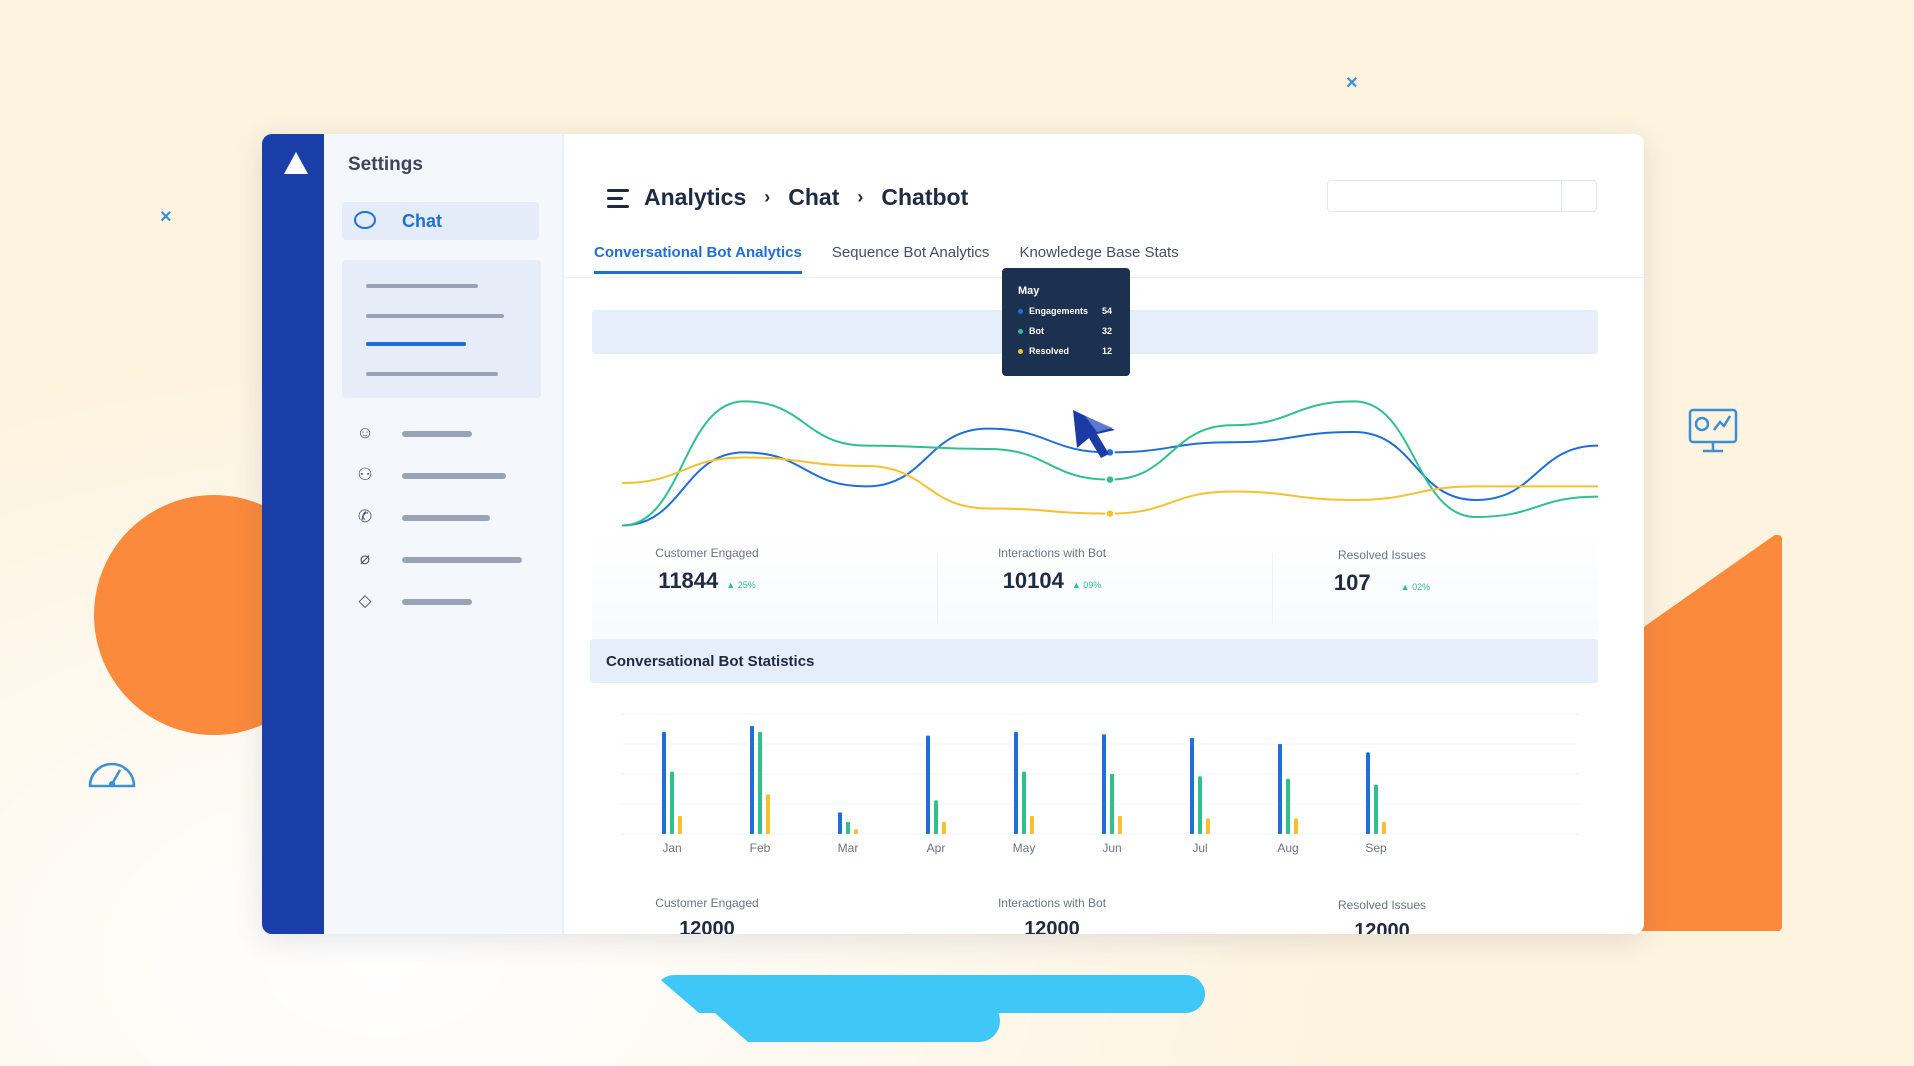  Describe the element at coordinates (1036, 331) in the screenshot. I see `tooltip-label: Bot` at that location.